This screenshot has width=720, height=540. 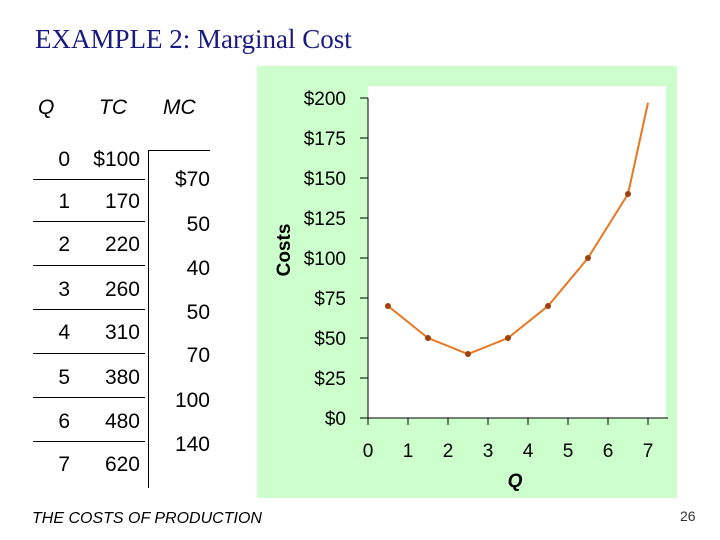 I want to click on mc-value: 140, so click(x=192, y=444).